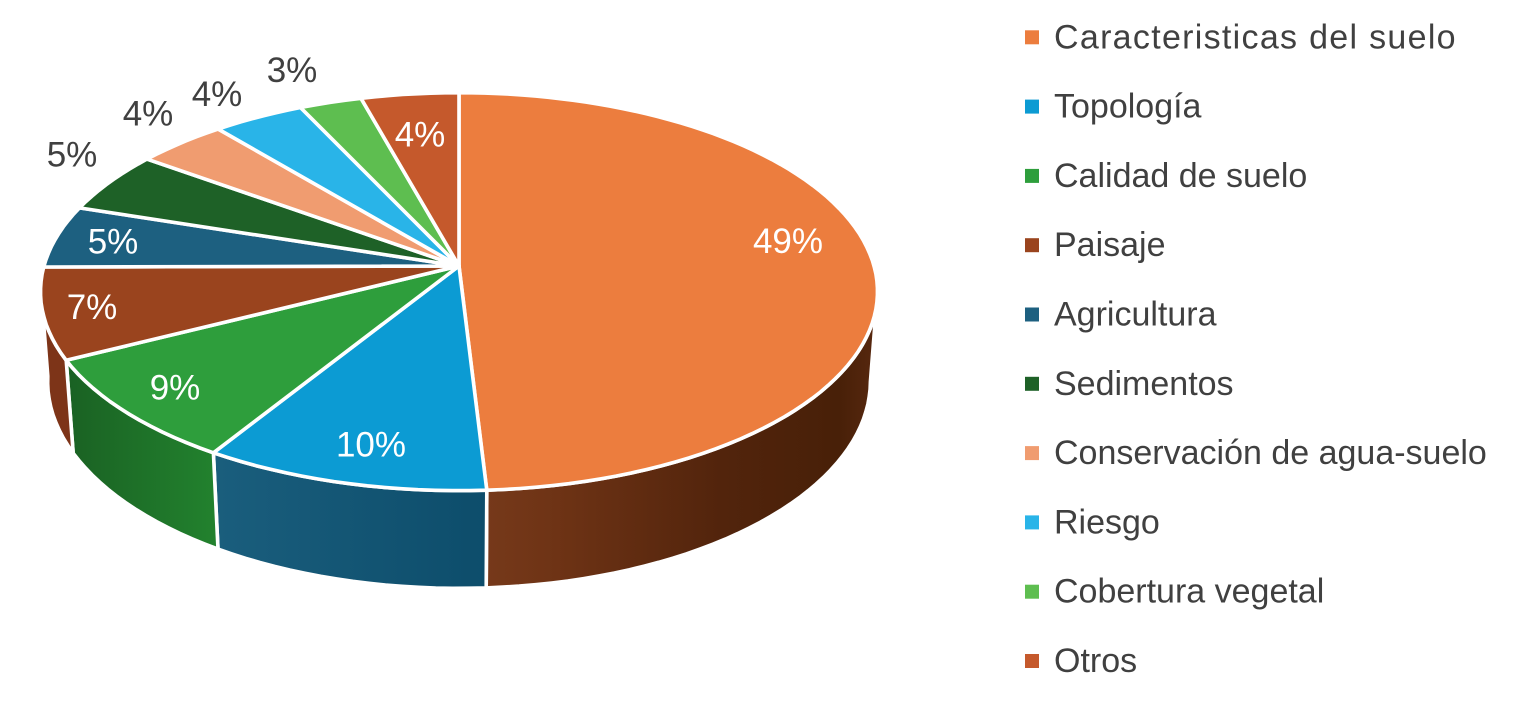 The height and width of the screenshot is (715, 1539). I want to click on svg-text: Otros, so click(1095, 661).